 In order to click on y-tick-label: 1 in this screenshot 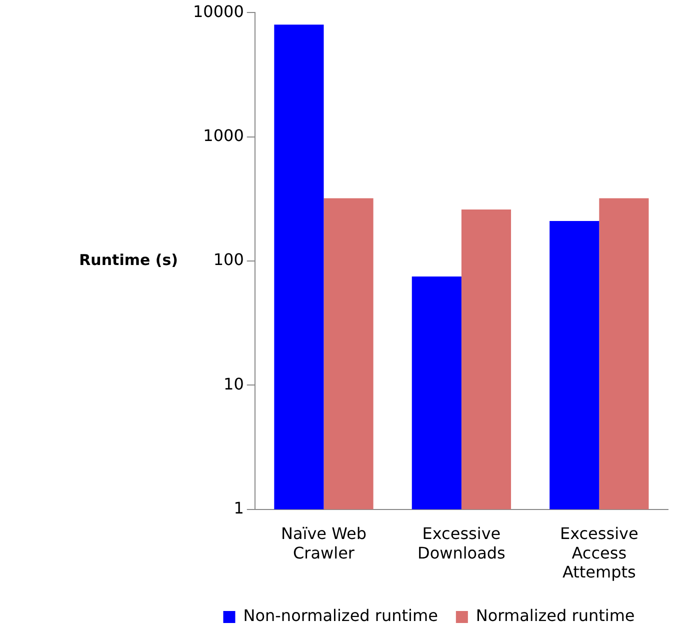, I will do `click(239, 508)`.